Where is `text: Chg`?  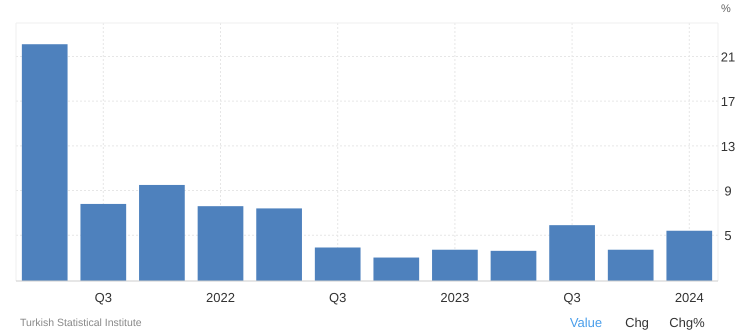
text: Chg is located at coordinates (637, 322).